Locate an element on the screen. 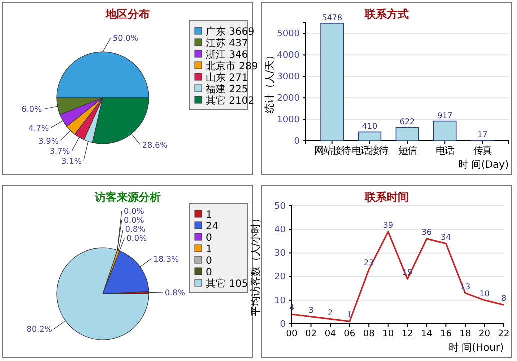 This screenshot has width=517, height=361. y-tick-label: 50 is located at coordinates (280, 207).